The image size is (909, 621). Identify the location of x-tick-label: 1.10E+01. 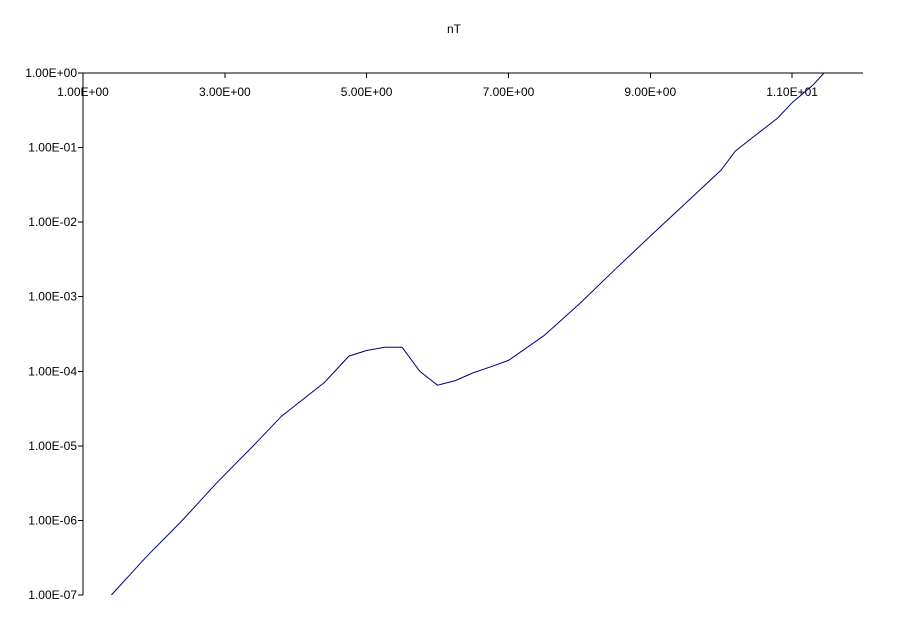
(792, 92).